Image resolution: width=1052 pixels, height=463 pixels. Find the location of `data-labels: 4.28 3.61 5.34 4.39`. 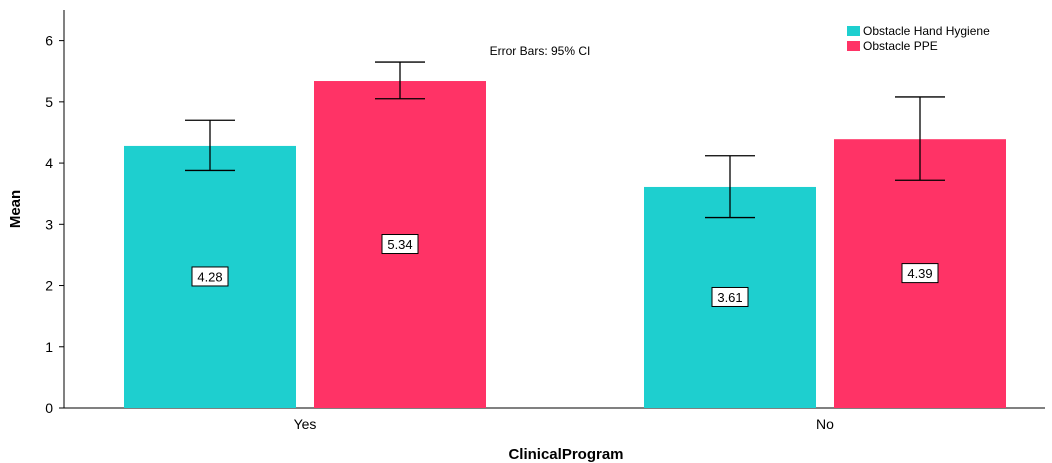

data-labels: 4.28 3.61 5.34 4.39 is located at coordinates (565, 270).